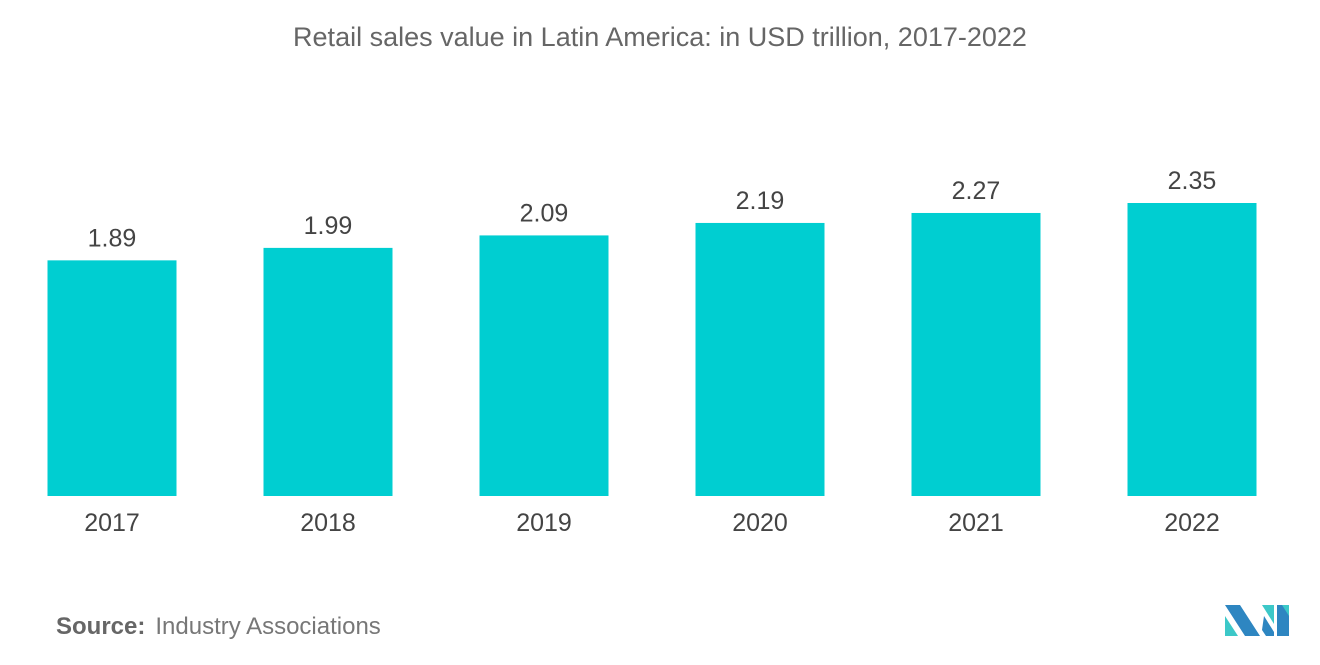  What do you see at coordinates (544, 365) in the screenshot?
I see `bar-2019` at bounding box center [544, 365].